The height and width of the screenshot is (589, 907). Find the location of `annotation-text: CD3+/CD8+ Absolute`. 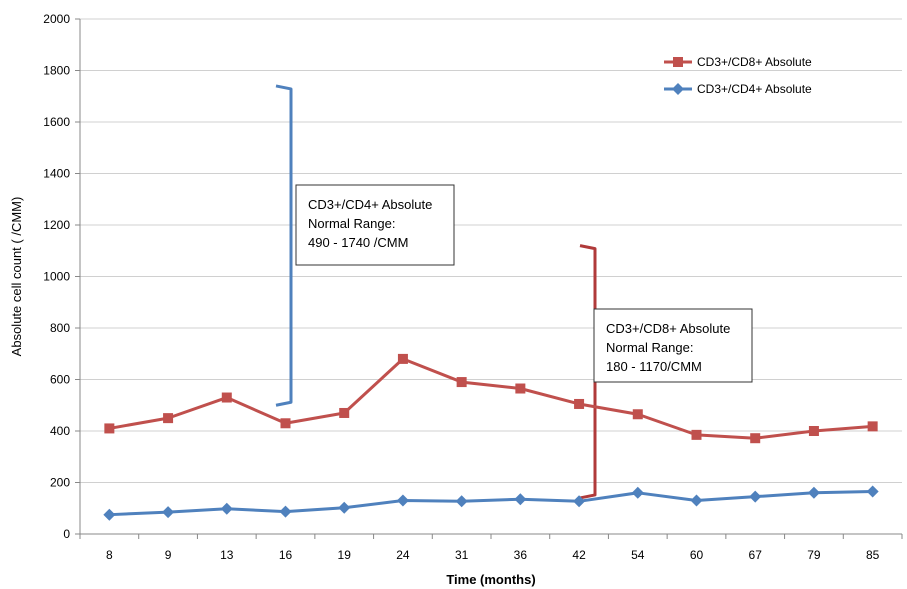

annotation-text: CD3+/CD8+ Absolute is located at coordinates (668, 328).